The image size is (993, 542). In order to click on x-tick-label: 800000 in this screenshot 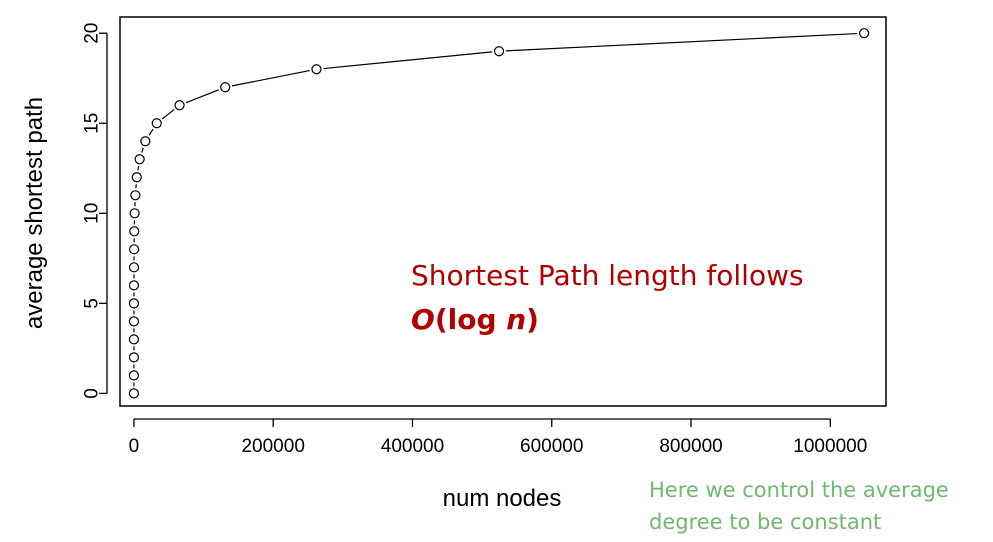, I will do `click(690, 446)`.